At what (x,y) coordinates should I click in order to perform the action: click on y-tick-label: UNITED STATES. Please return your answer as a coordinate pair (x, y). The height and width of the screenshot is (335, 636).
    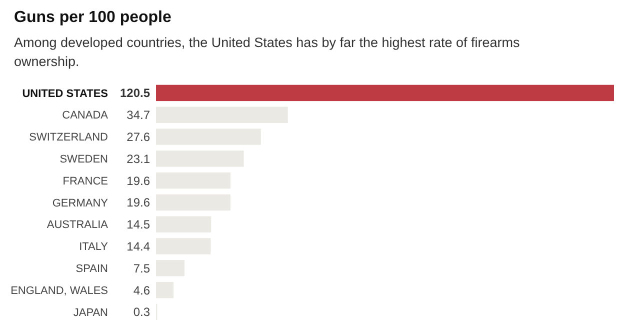
    Looking at the image, I should click on (65, 94).